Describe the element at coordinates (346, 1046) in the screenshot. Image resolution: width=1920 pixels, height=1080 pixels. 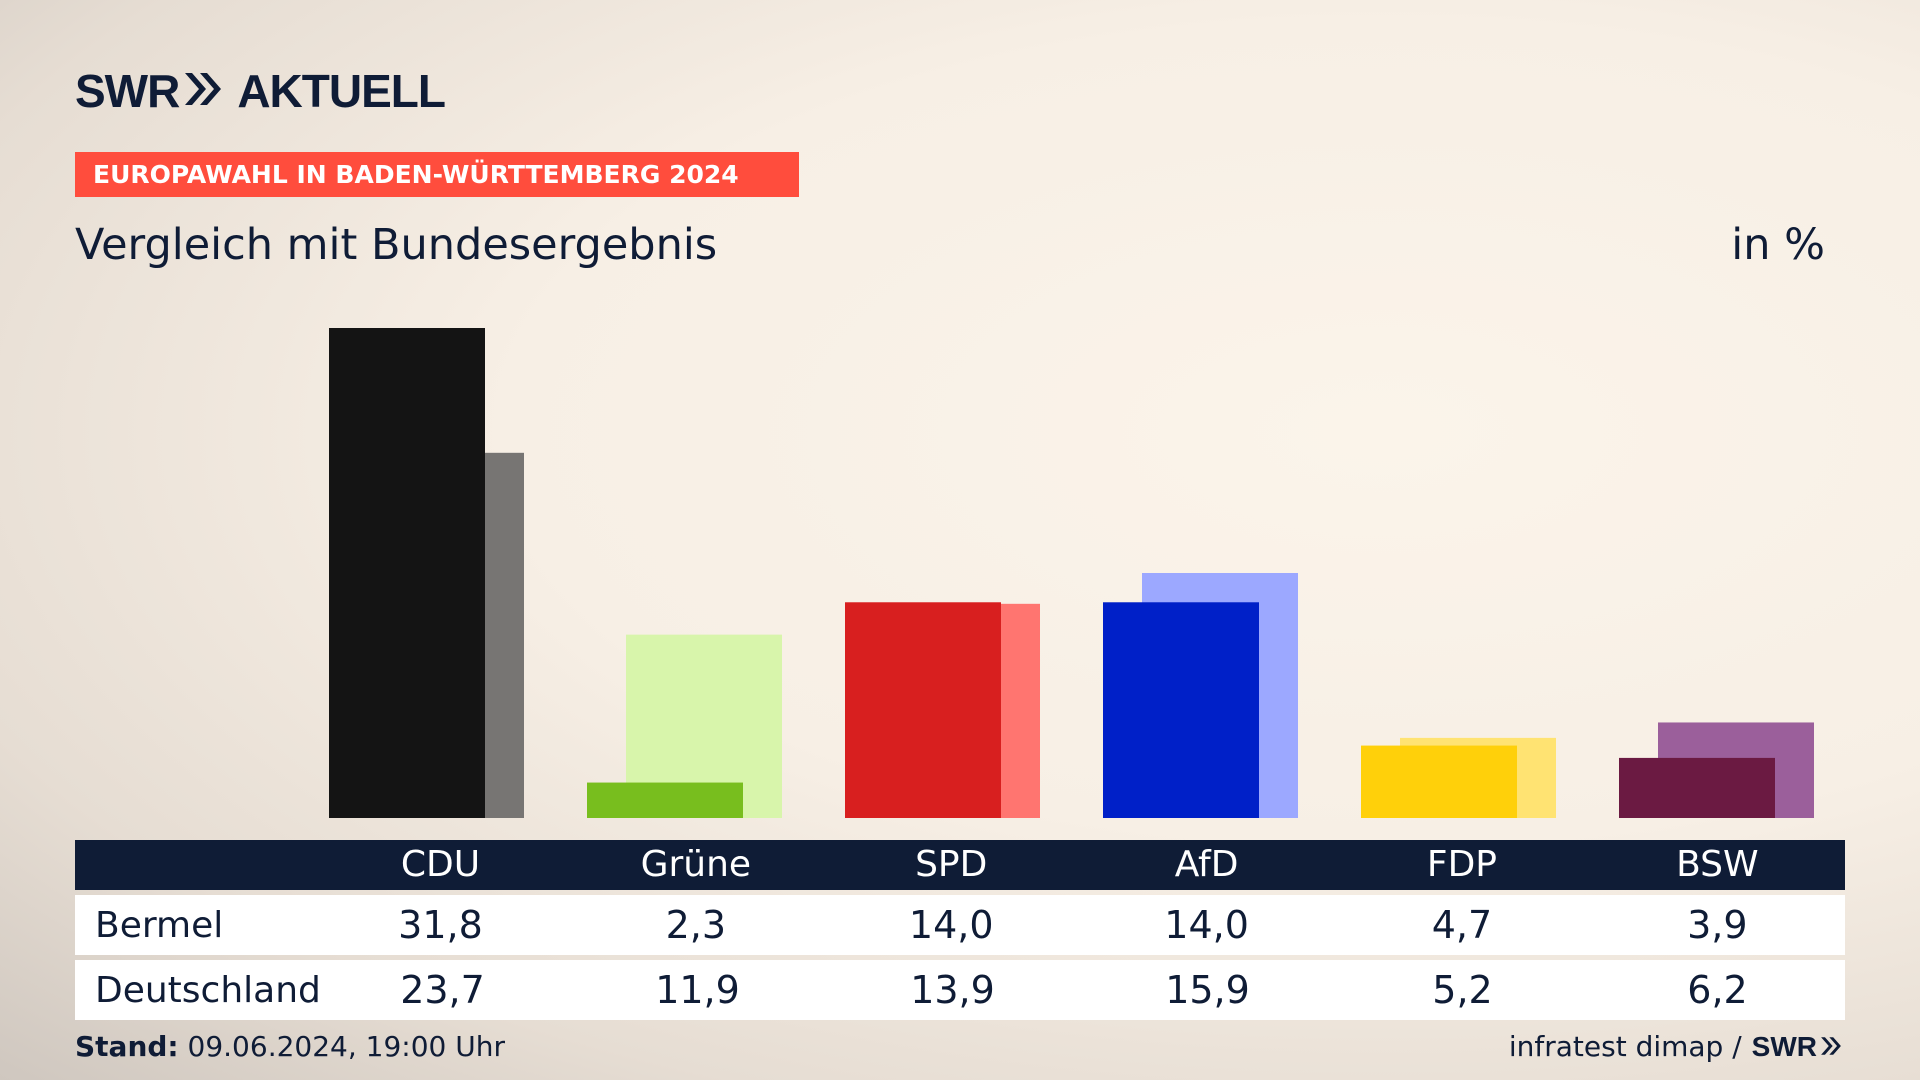
I see `timestamp-value: 09.06.2024, 19:00 Uhr` at that location.